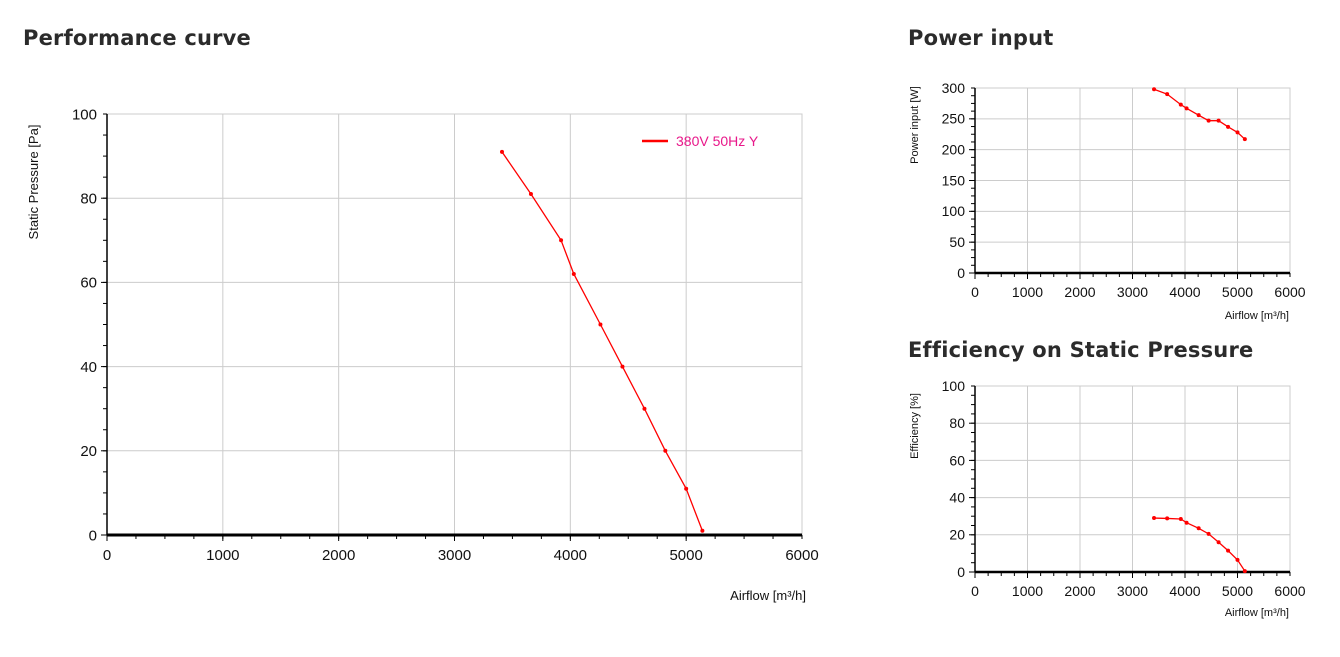 This screenshot has height=657, width=1340. Describe the element at coordinates (957, 242) in the screenshot. I see `y-tick-label: 50` at that location.